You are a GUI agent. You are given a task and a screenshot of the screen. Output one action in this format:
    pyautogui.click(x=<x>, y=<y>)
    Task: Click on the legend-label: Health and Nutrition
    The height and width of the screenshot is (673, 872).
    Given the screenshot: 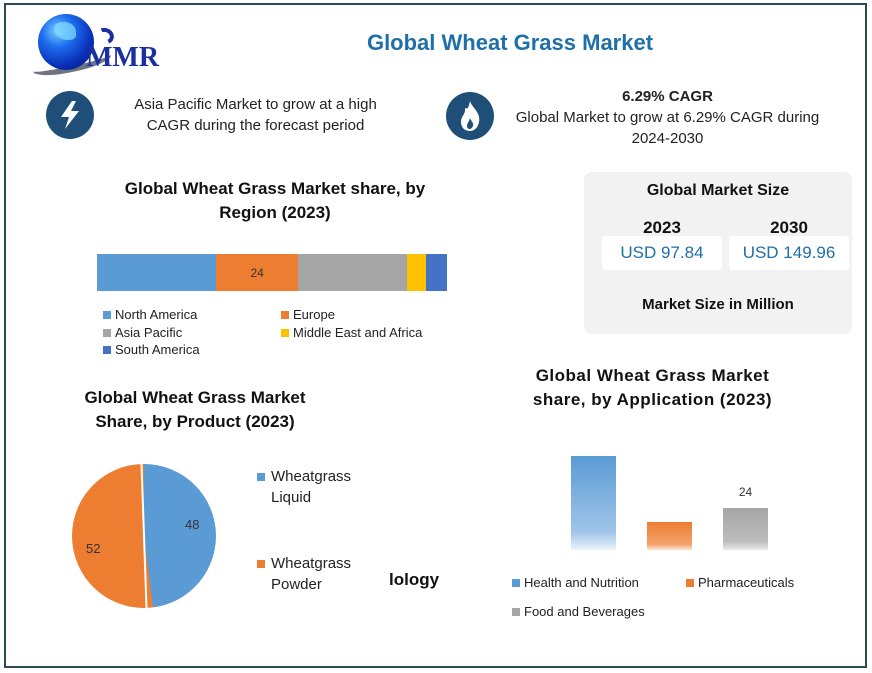 What is the action you would take?
    pyautogui.click(x=581, y=582)
    